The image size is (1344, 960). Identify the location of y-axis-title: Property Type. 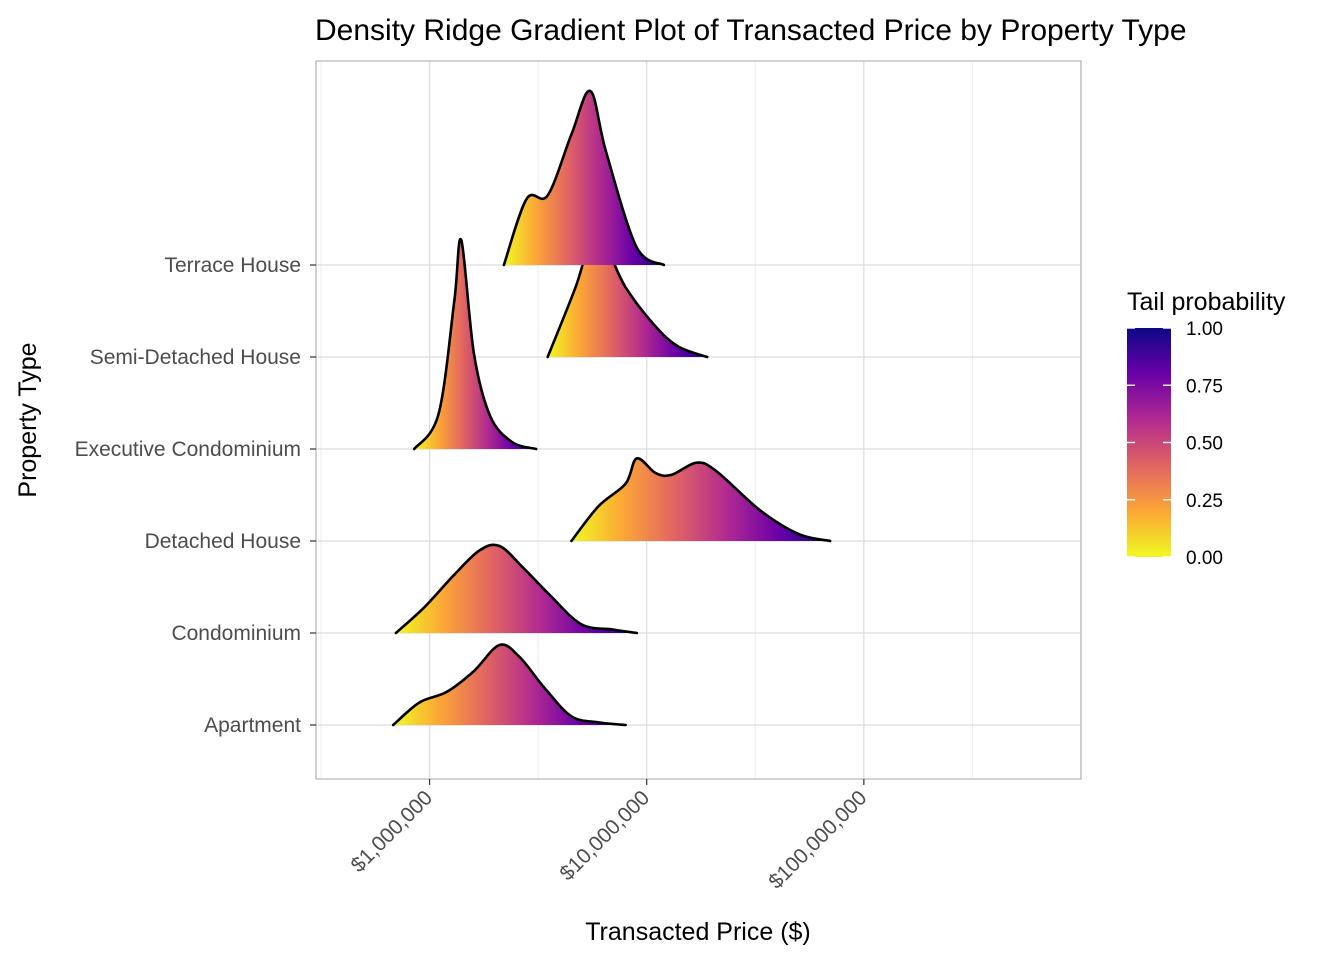
(28, 419).